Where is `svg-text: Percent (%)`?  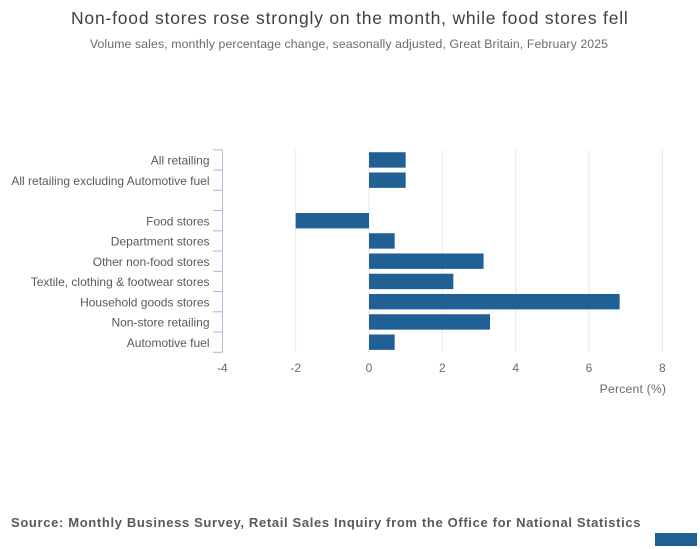
svg-text: Percent (%) is located at coordinates (633, 389).